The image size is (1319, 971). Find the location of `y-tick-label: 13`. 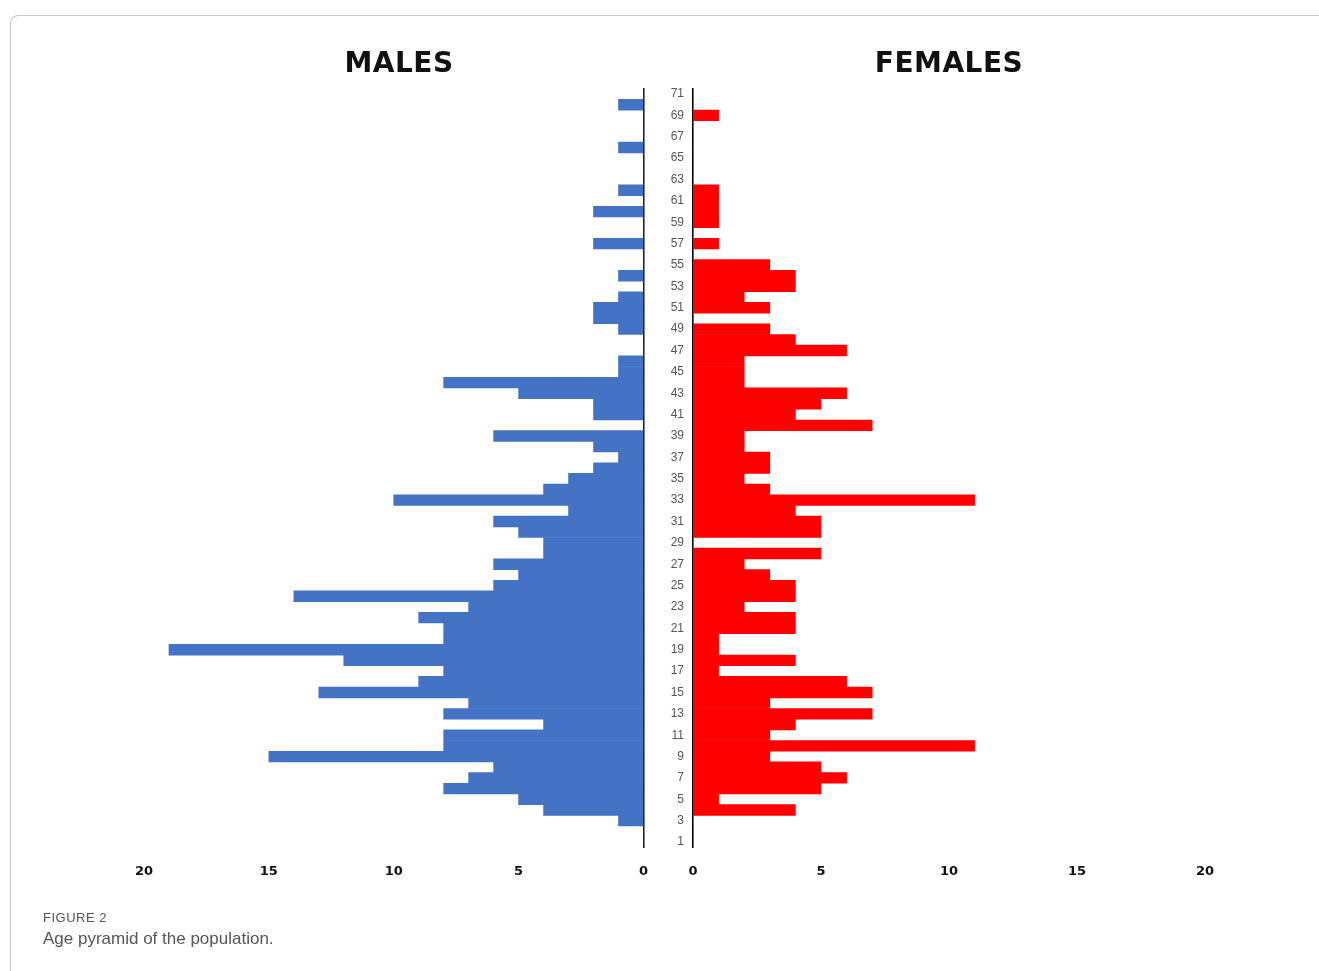

y-tick-label: 13 is located at coordinates (677, 713).